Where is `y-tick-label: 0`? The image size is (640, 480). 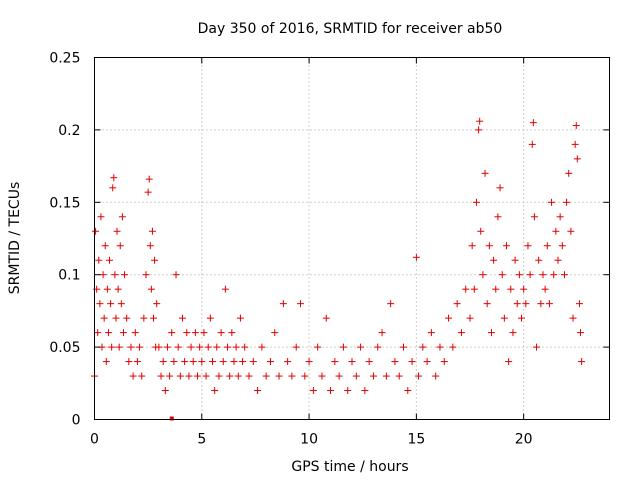 y-tick-label: 0 is located at coordinates (76, 421).